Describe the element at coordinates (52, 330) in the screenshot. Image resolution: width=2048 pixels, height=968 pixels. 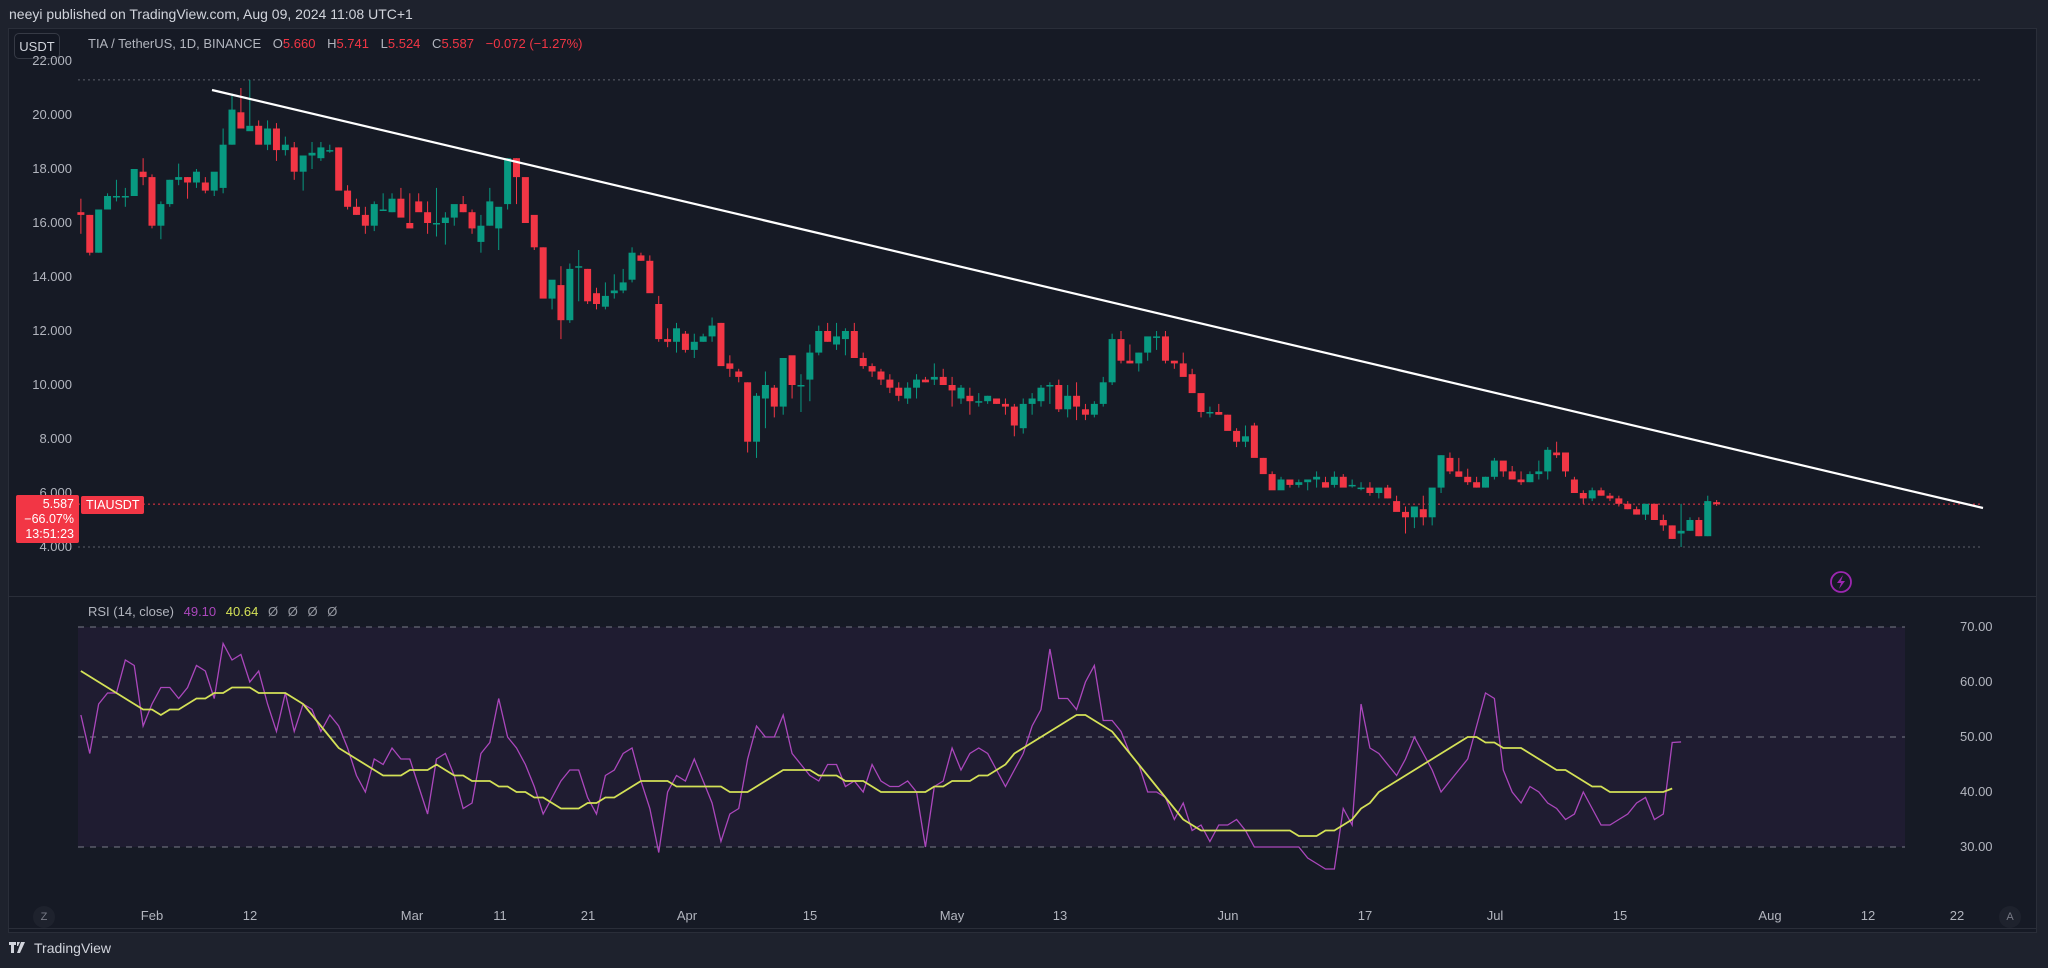
I see `price-tick-label: 12.000` at that location.